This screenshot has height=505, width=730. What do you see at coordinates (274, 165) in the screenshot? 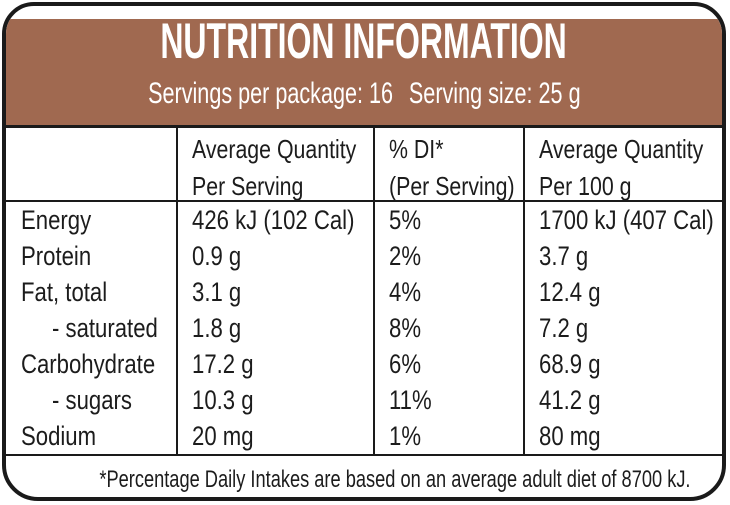
I see `column-header-per-serving: Average Quantity Per Serving` at bounding box center [274, 165].